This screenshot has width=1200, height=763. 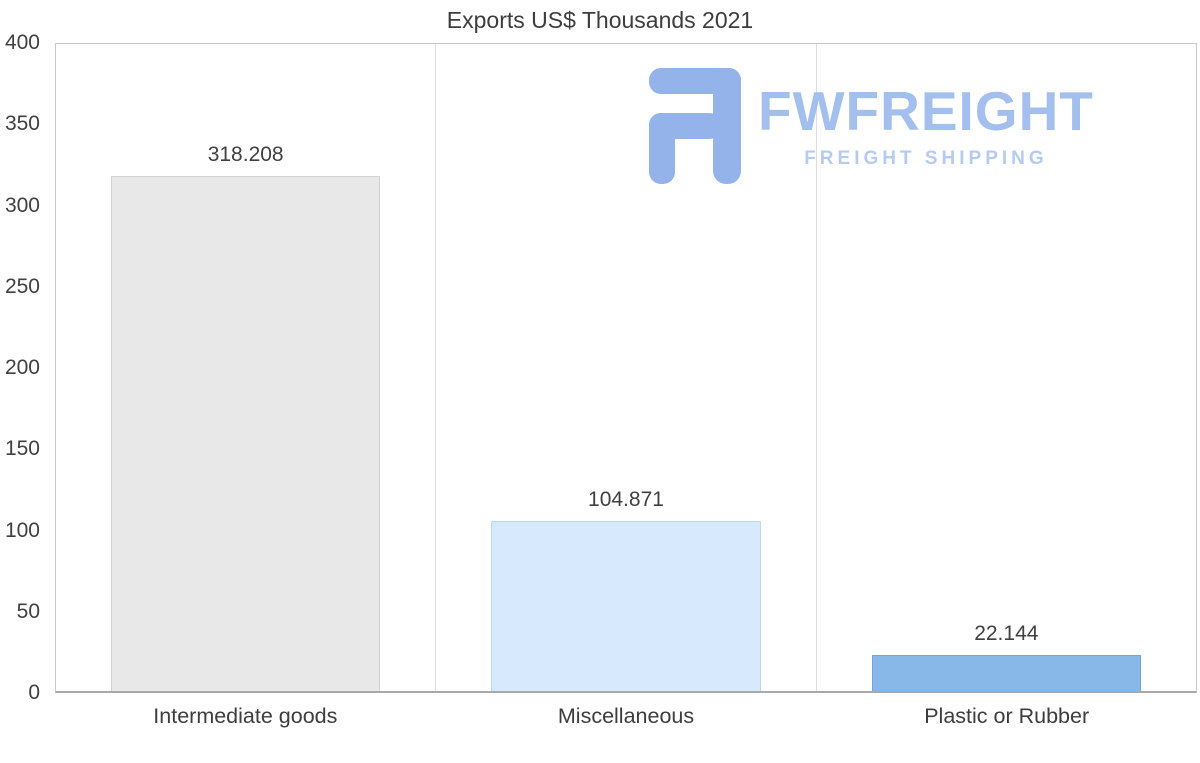 What do you see at coordinates (22, 205) in the screenshot?
I see `y-tick-label-300: 300` at bounding box center [22, 205].